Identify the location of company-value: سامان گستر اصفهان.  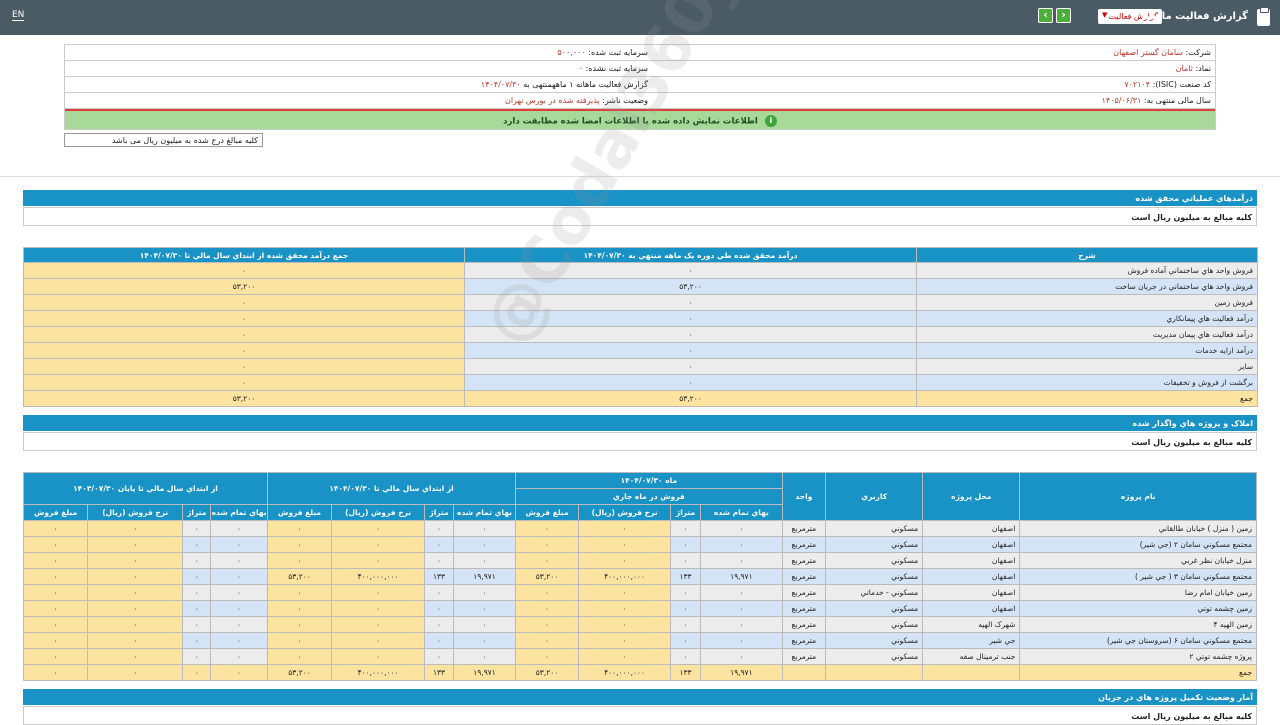
(1148, 52).